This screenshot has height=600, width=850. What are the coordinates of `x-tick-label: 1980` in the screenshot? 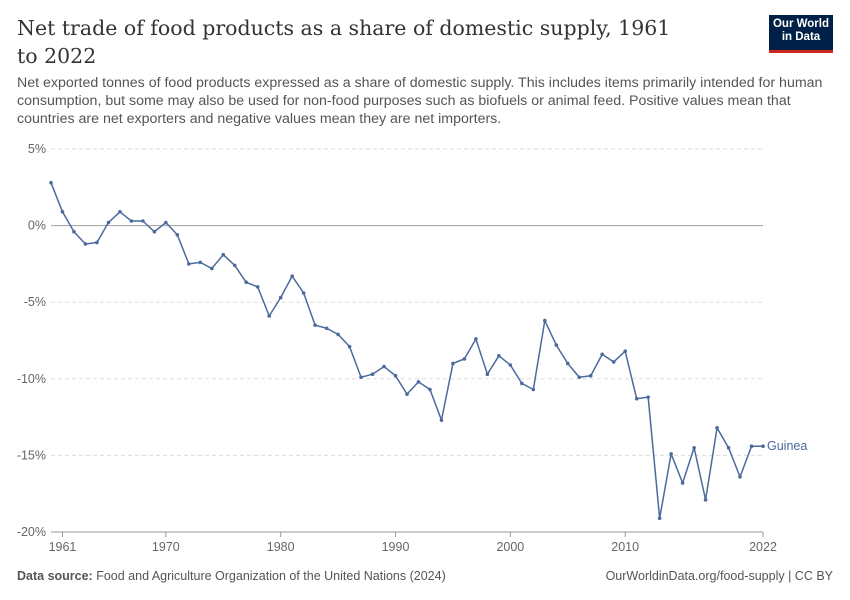 It's located at (281, 547).